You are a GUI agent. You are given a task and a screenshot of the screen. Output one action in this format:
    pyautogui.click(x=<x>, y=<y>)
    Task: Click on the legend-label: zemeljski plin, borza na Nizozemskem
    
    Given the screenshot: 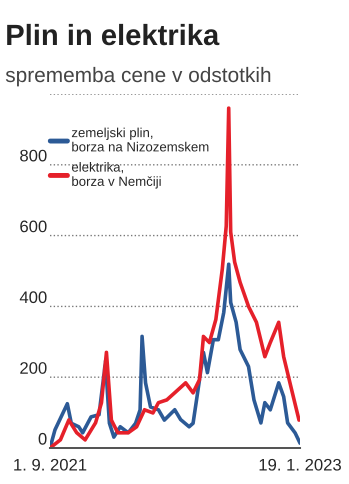 What is the action you would take?
    pyautogui.click(x=140, y=140)
    